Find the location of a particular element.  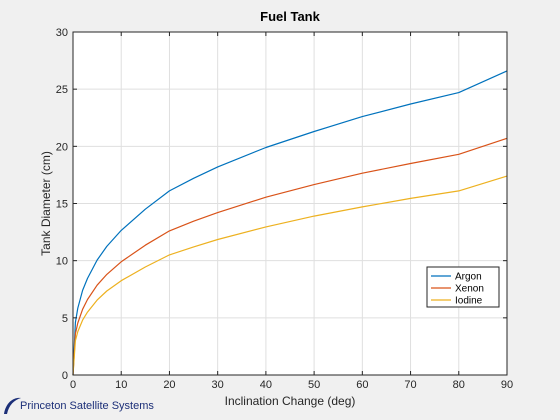

y-tick-label: 5 is located at coordinates (65, 319).